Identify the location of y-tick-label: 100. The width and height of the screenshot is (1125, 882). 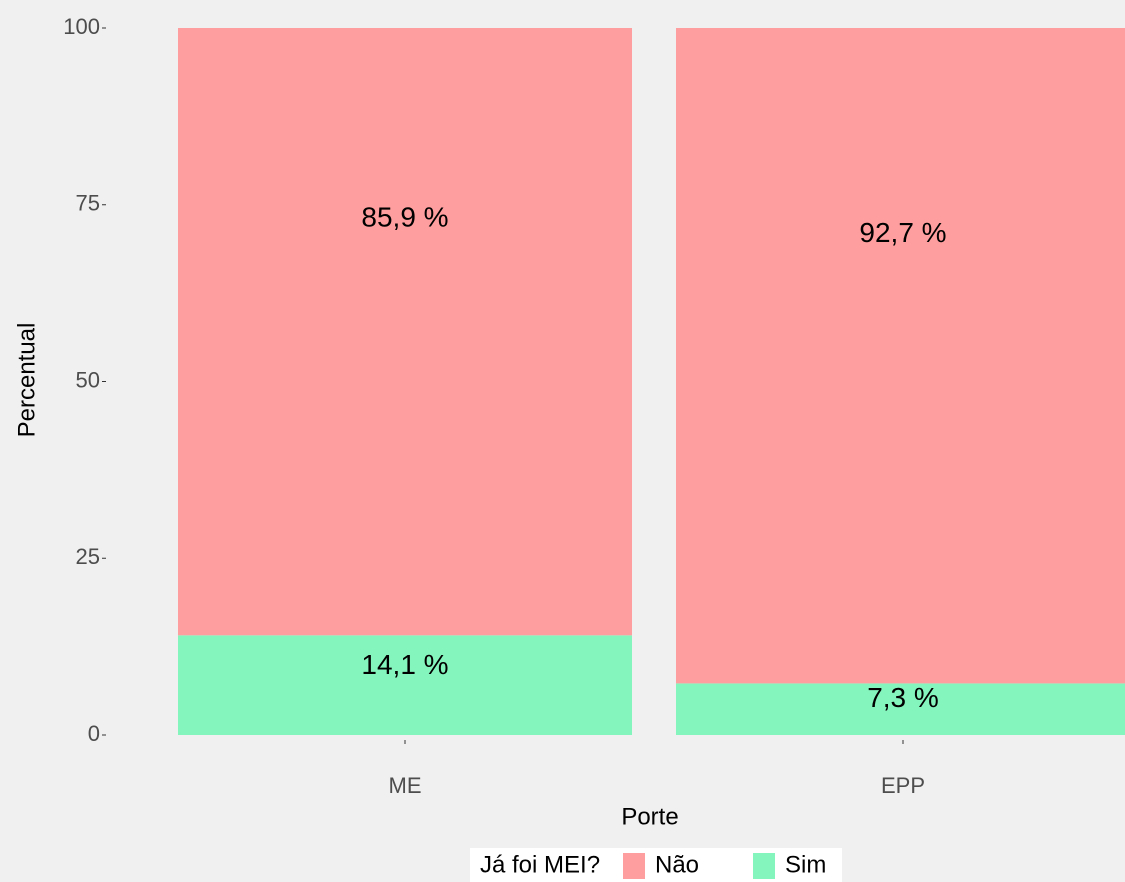
(81, 26).